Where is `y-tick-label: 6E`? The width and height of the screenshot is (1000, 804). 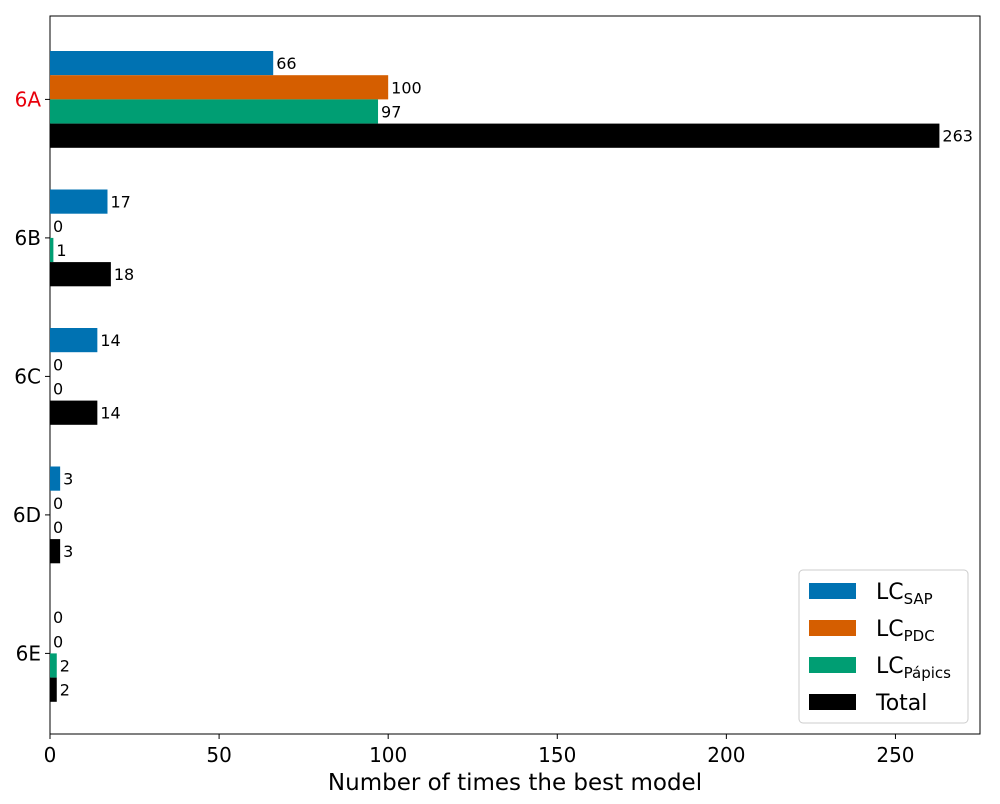
y-tick-label: 6E is located at coordinates (28, 653).